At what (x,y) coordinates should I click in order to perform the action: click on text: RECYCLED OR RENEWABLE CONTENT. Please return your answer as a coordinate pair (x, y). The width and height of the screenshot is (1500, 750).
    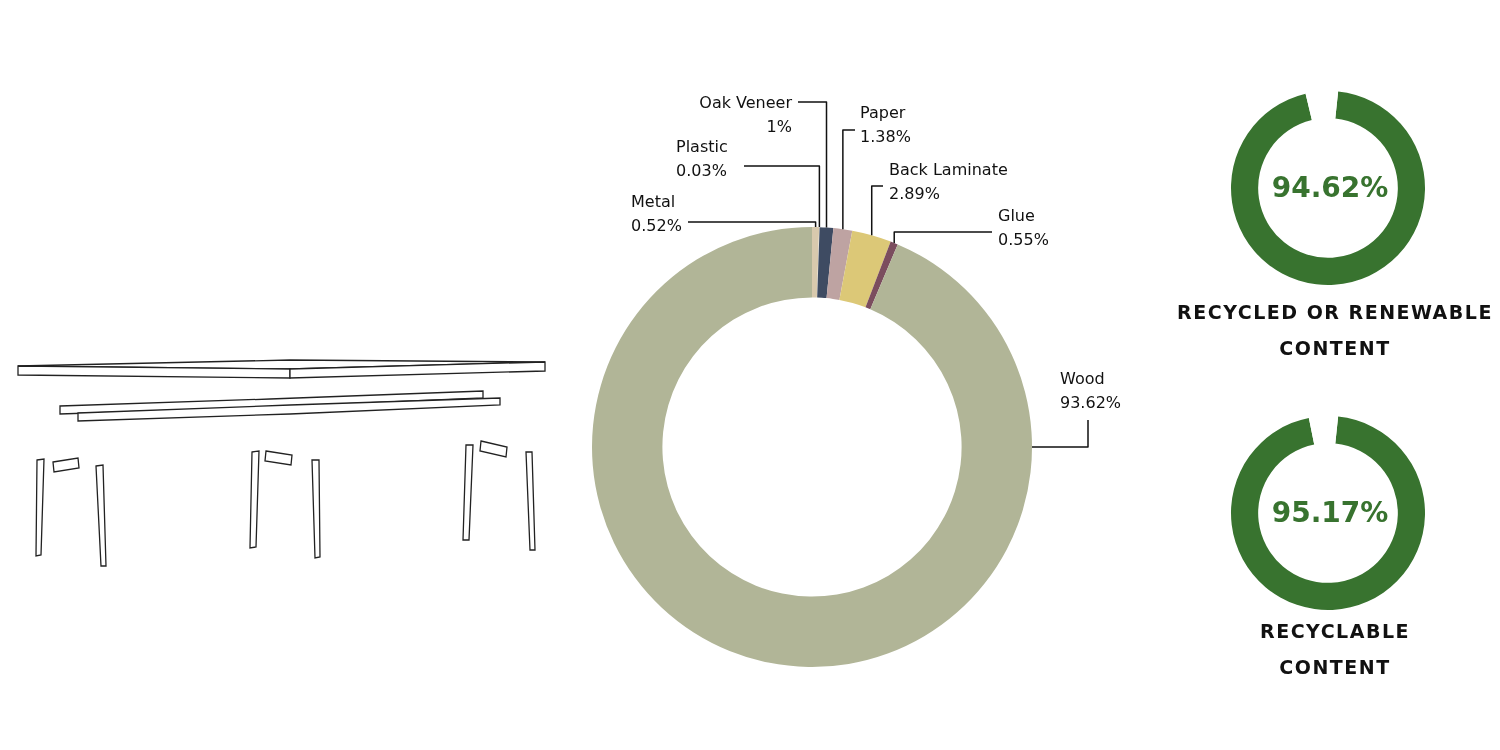
    Looking at the image, I should click on (1335, 330).